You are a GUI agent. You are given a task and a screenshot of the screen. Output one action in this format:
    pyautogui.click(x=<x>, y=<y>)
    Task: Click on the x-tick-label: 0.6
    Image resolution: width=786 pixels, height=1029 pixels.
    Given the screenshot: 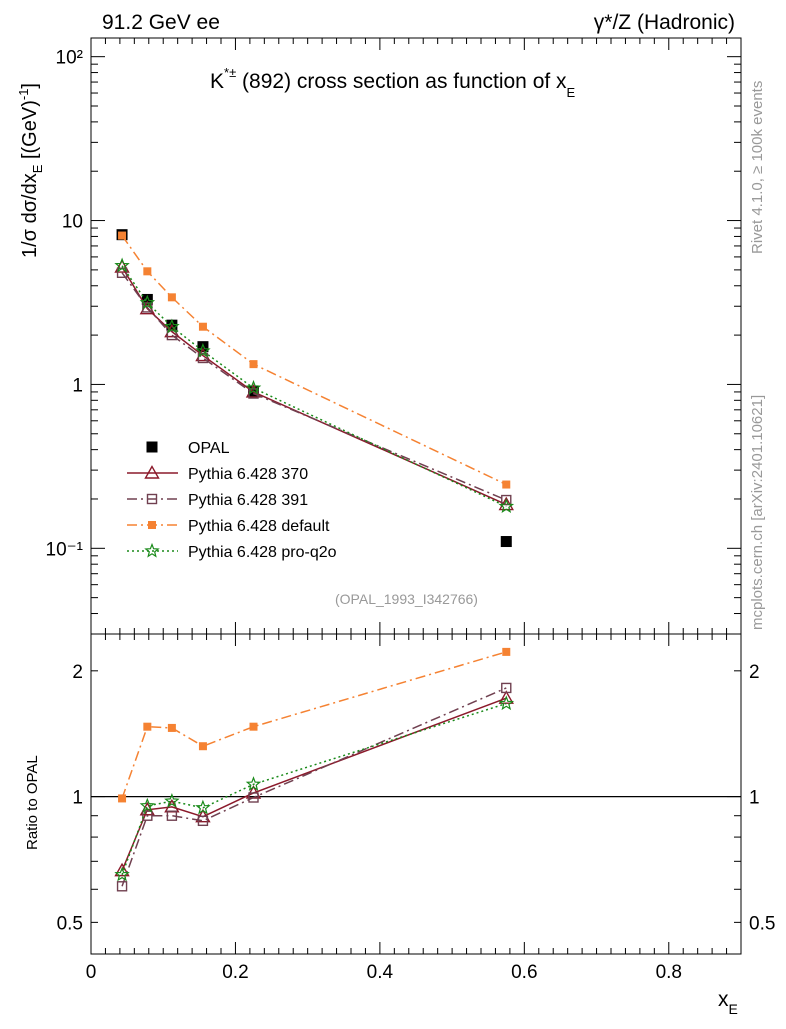 What is the action you would take?
    pyautogui.click(x=524, y=972)
    